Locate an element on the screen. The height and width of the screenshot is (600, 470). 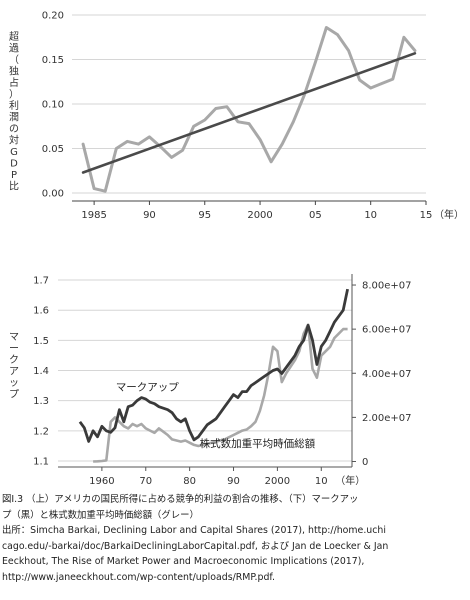
x-tick-label: 70 is located at coordinates (145, 481).